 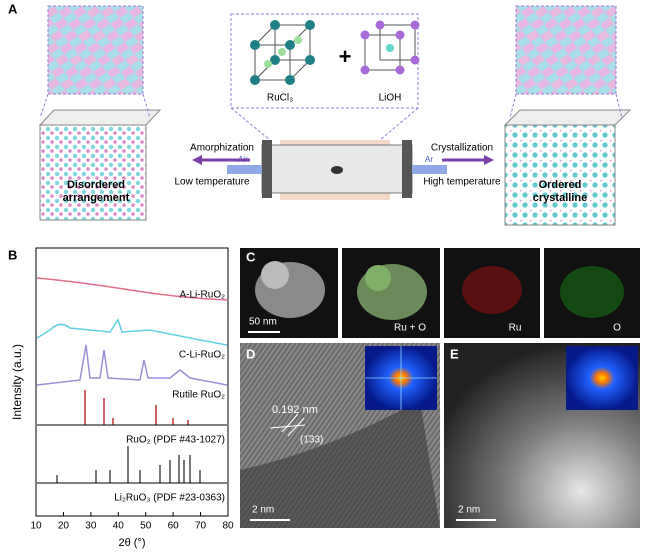 I want to click on caption: crystalline, so click(x=560, y=198).